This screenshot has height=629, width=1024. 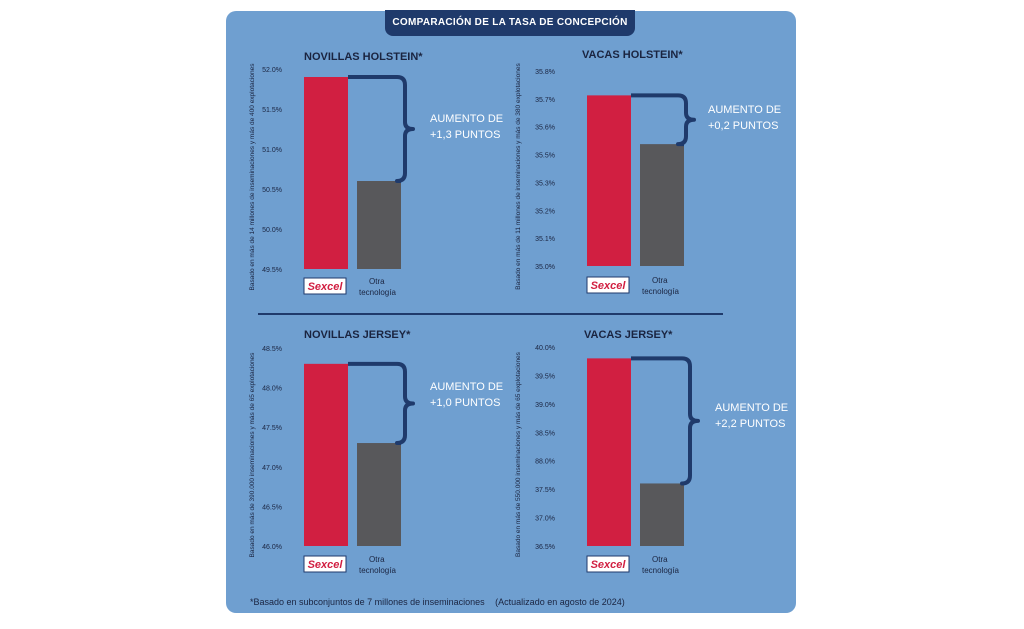 I want to click on y-tick-label: 35.5%, so click(x=545, y=156).